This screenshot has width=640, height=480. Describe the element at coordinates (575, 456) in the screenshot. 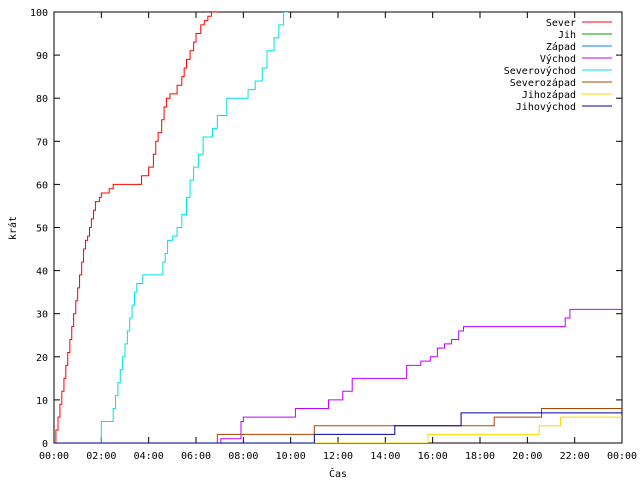

I see `x-tick-label: 22:00` at that location.